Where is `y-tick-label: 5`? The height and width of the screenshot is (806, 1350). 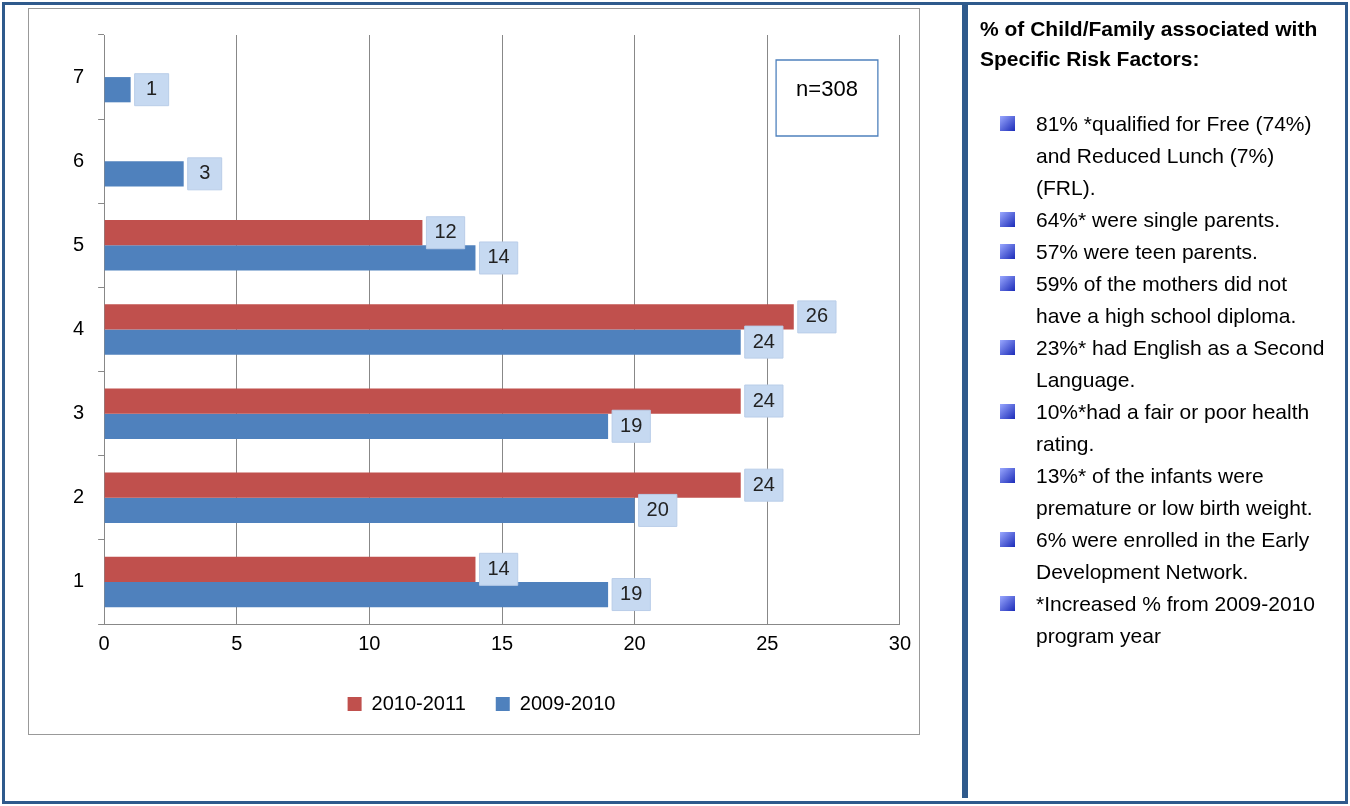 y-tick-label: 5 is located at coordinates (79, 243).